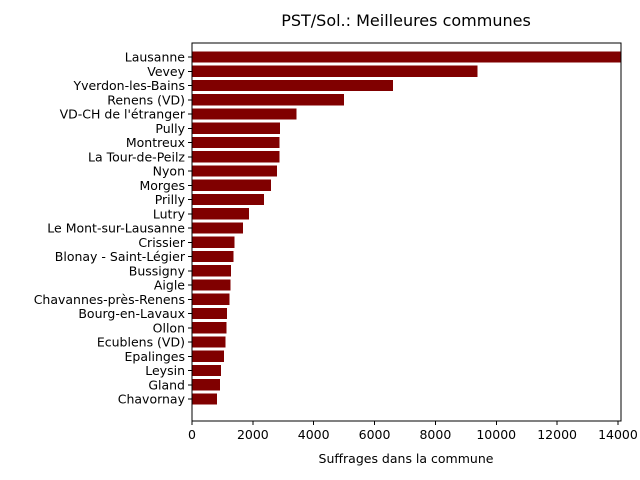  Describe the element at coordinates (170, 199) in the screenshot. I see `y-tick-label-10: Prilly` at that location.